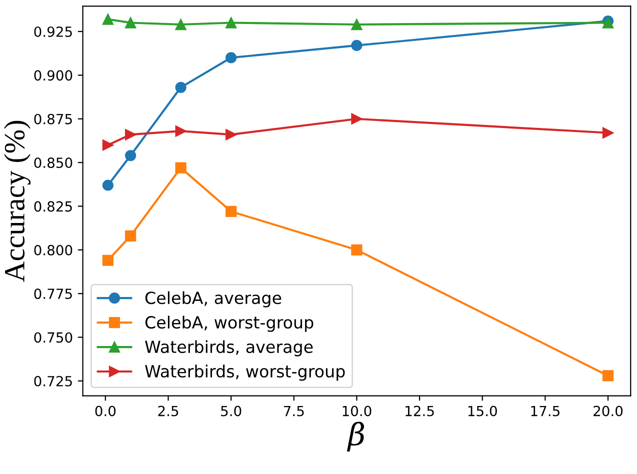  Describe the element at coordinates (53, 31) in the screenshot. I see `y-tick-label: 0.925` at that location.